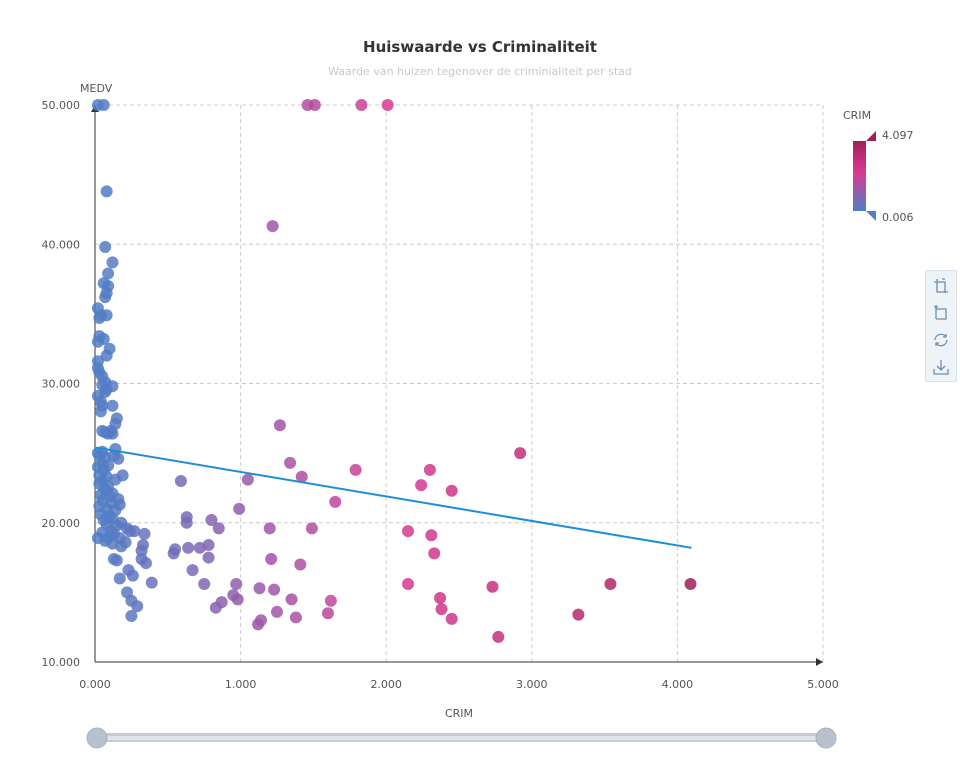 The image size is (960, 771). Describe the element at coordinates (461, 738) in the screenshot. I see `data-zoom-slider` at that location.